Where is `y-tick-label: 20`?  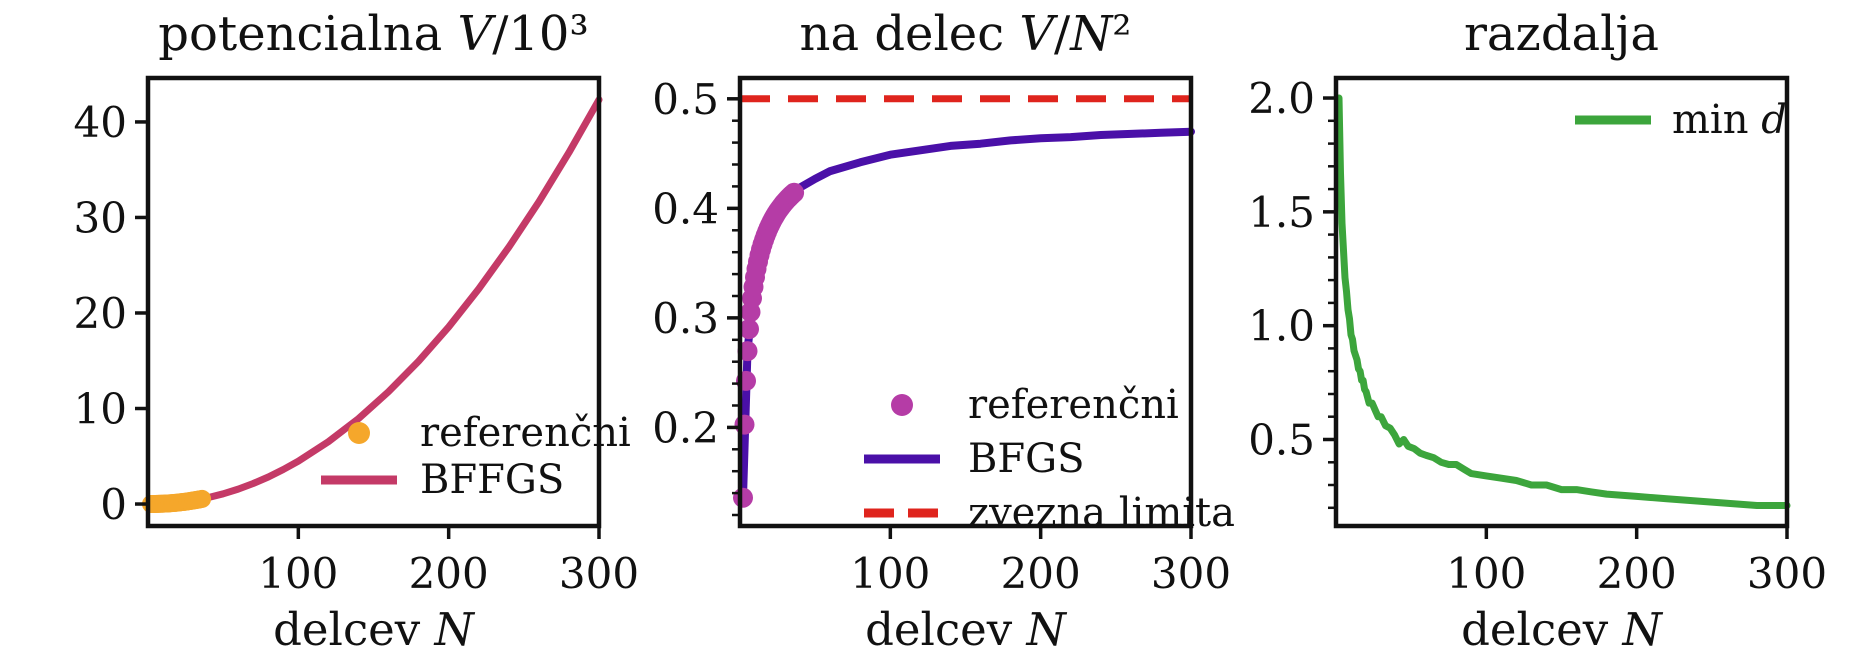 y-tick-label: 20 is located at coordinates (100, 313).